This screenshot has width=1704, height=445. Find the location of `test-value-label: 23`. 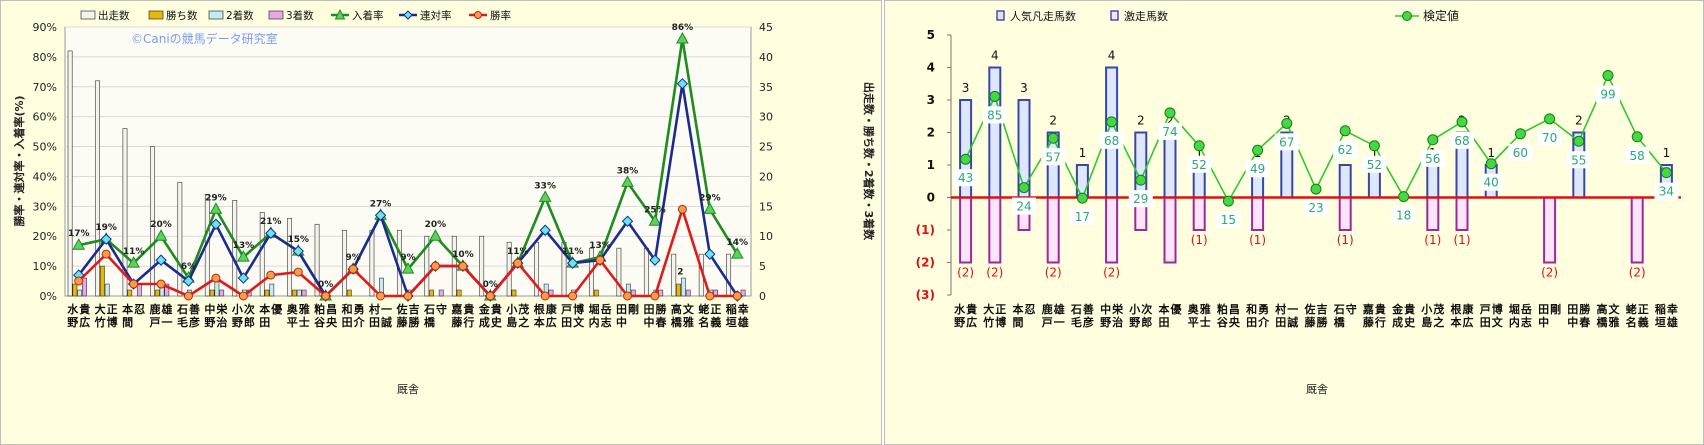

test-value-label: 23 is located at coordinates (1315, 208).